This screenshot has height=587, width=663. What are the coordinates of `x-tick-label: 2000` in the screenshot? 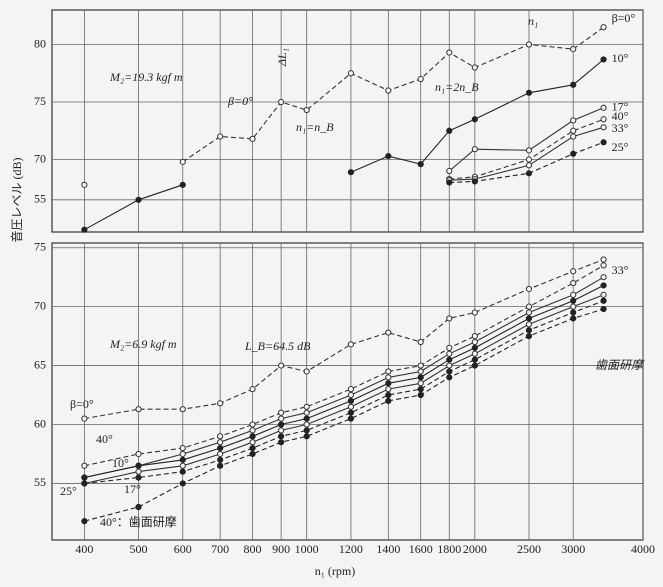 It's located at (475, 549).